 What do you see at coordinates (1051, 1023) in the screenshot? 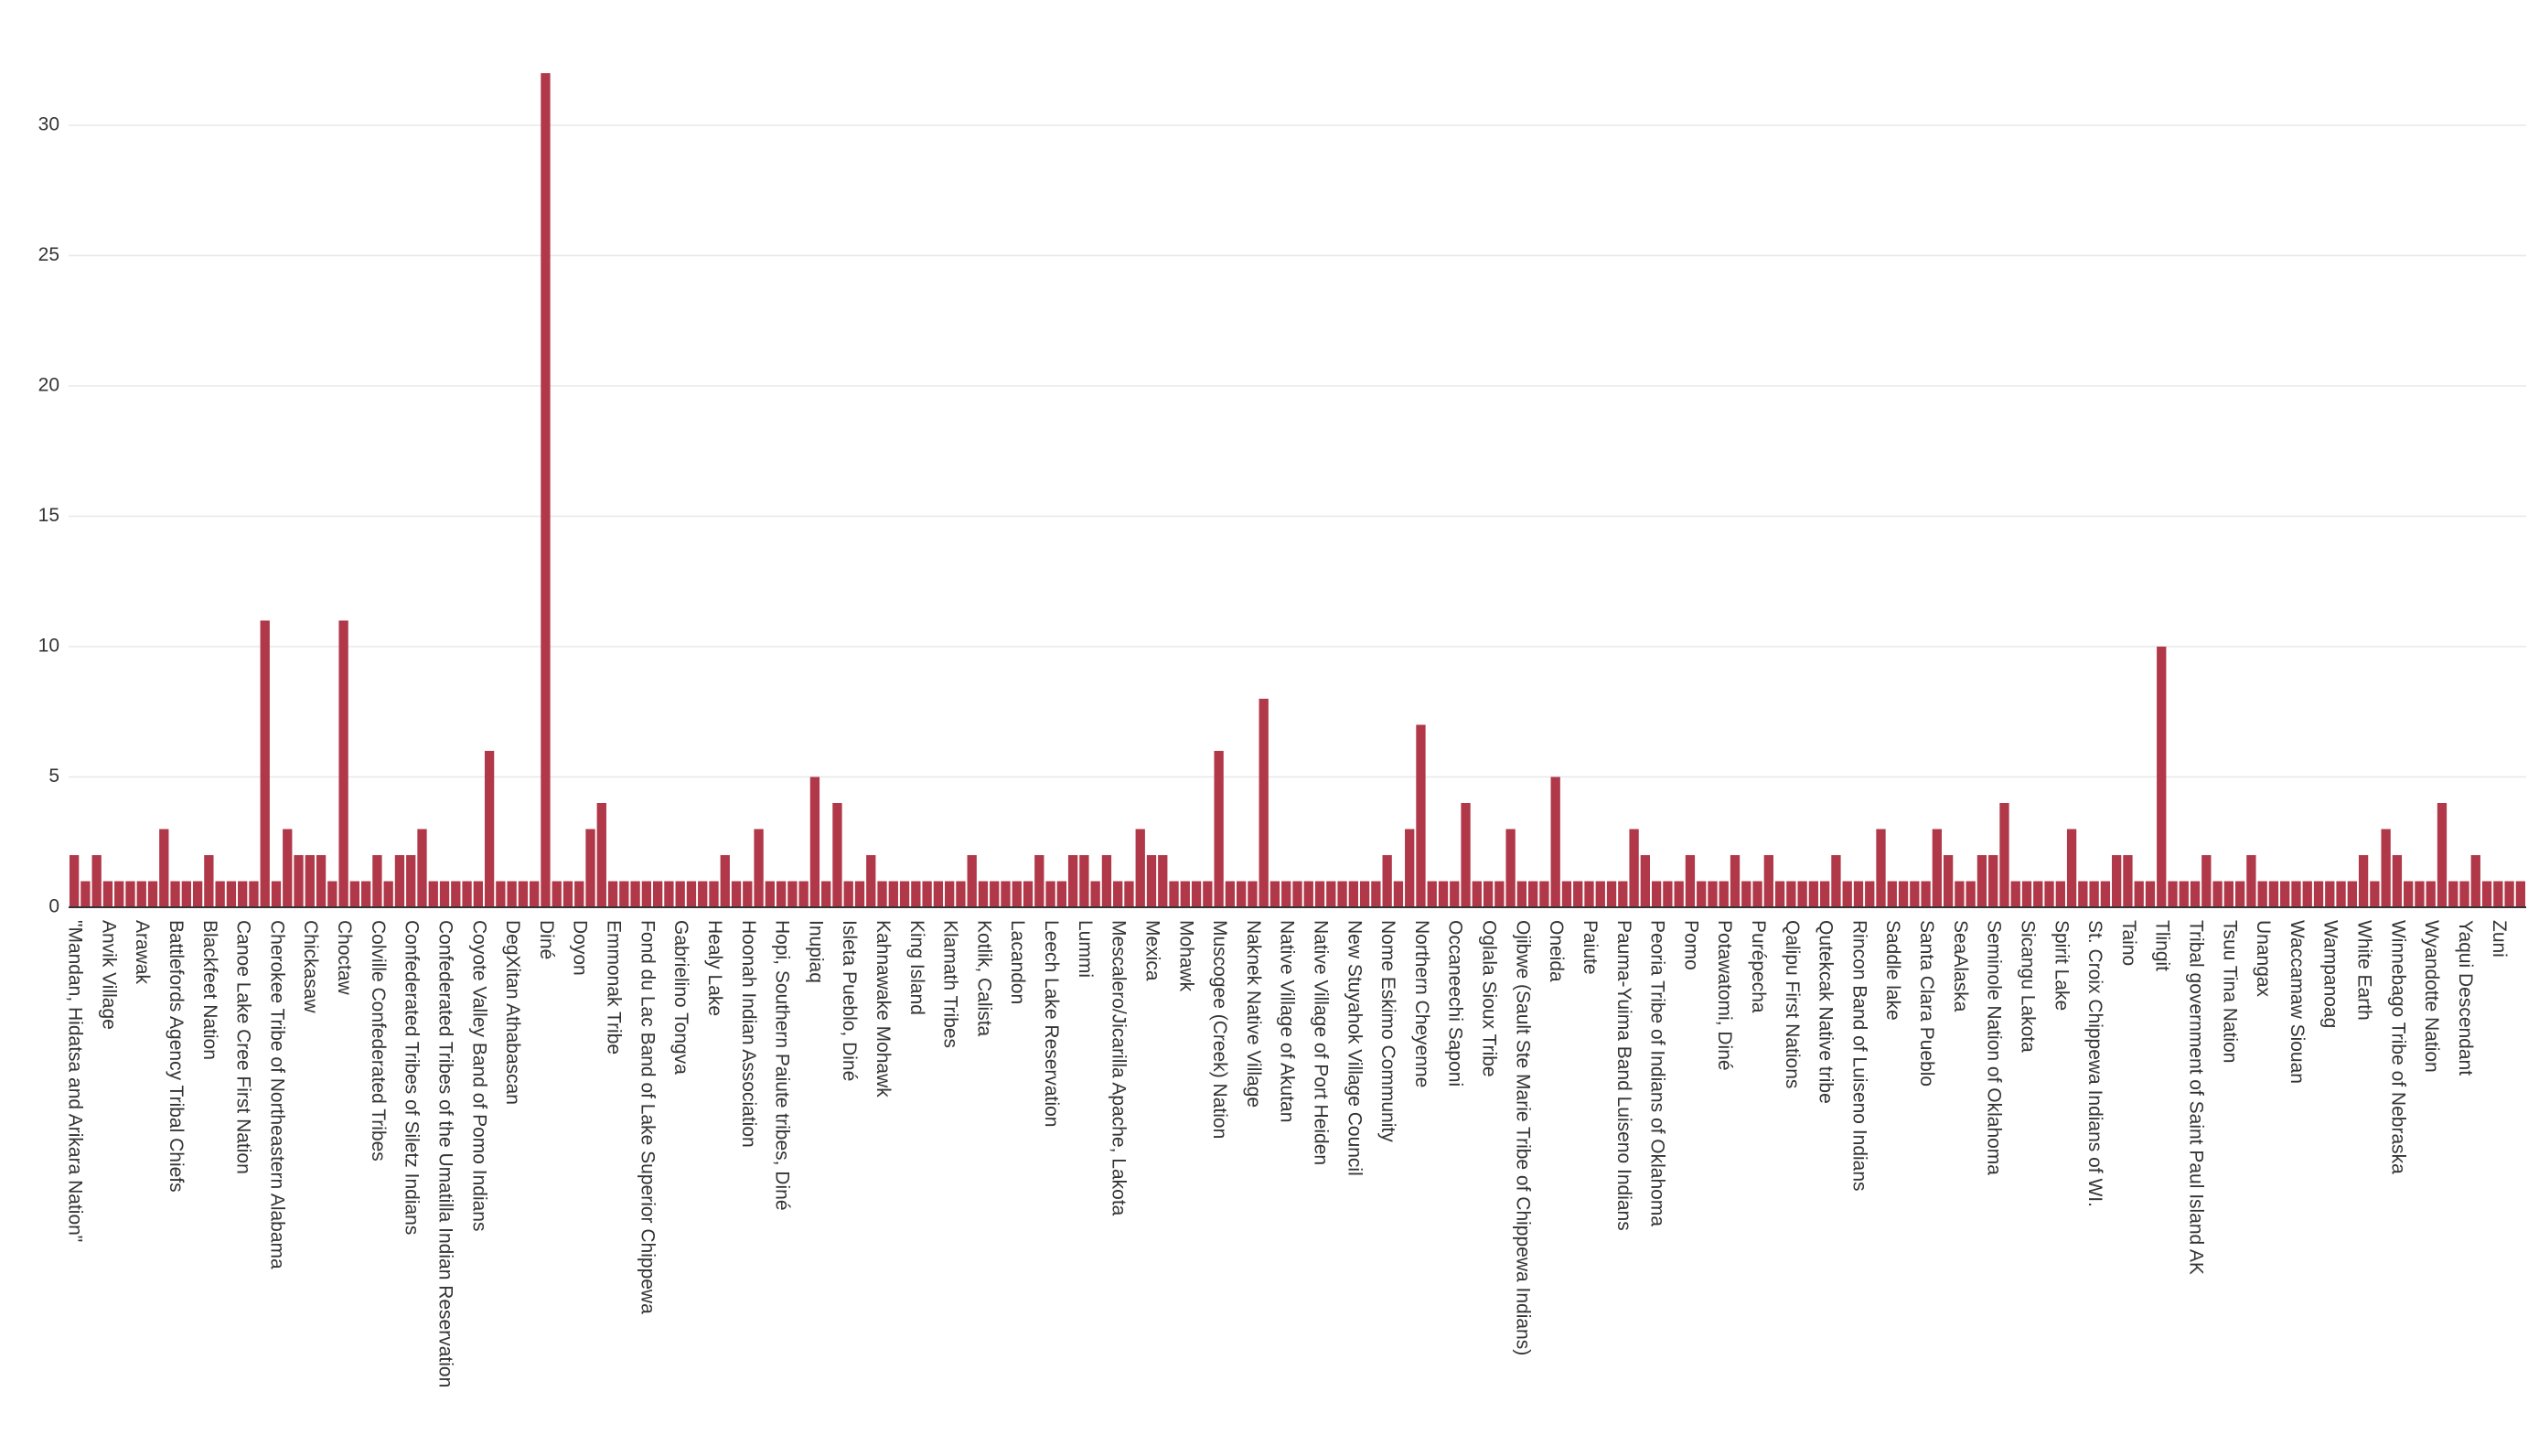
I see `x-tick-label: Leech Lake Reservation` at bounding box center [1051, 1023].